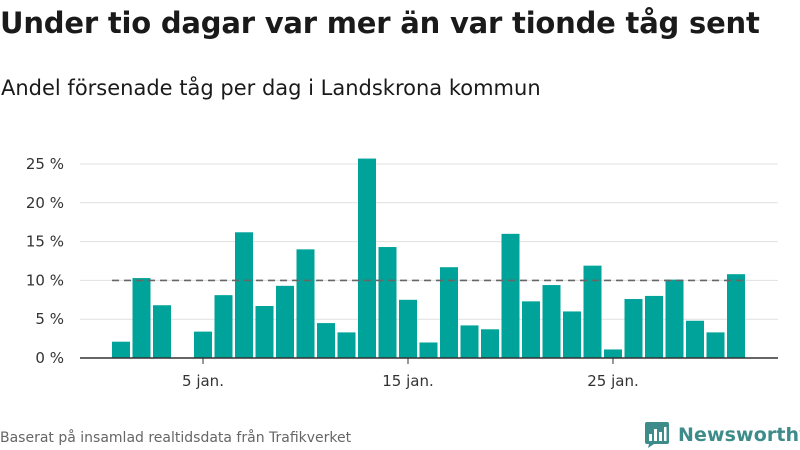 The width and height of the screenshot is (800, 450). What do you see at coordinates (49, 319) in the screenshot?
I see `y-tick-label: 5 %` at bounding box center [49, 319].